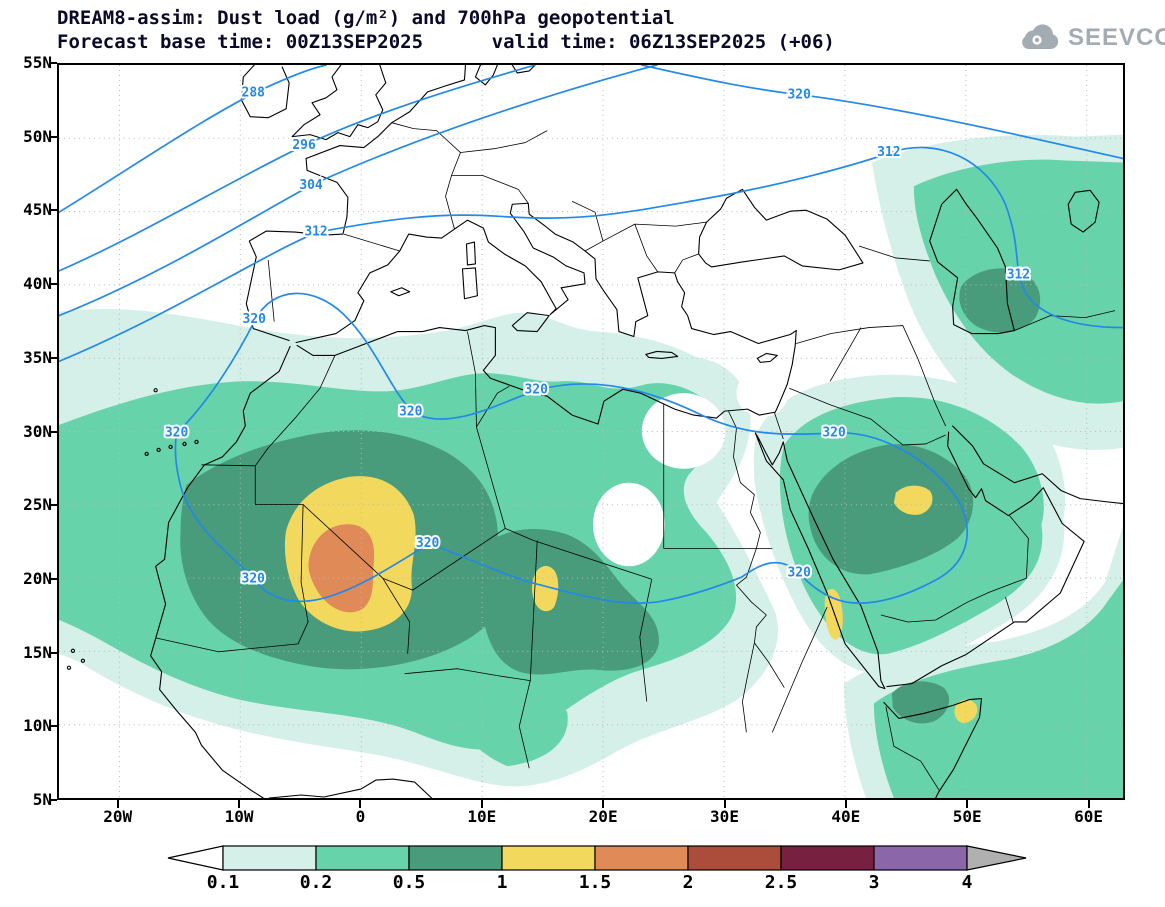 This screenshot has height=907, width=1165. What do you see at coordinates (37, 431) in the screenshot?
I see `lat-label: 30N` at bounding box center [37, 431].